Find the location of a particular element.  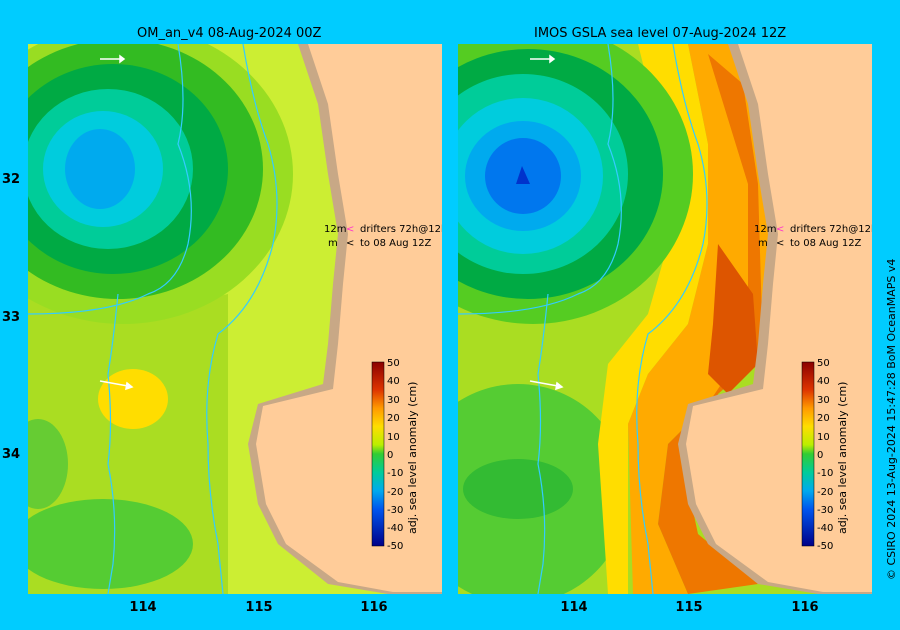

x-tick-114-right: 114 is located at coordinates (574, 607).